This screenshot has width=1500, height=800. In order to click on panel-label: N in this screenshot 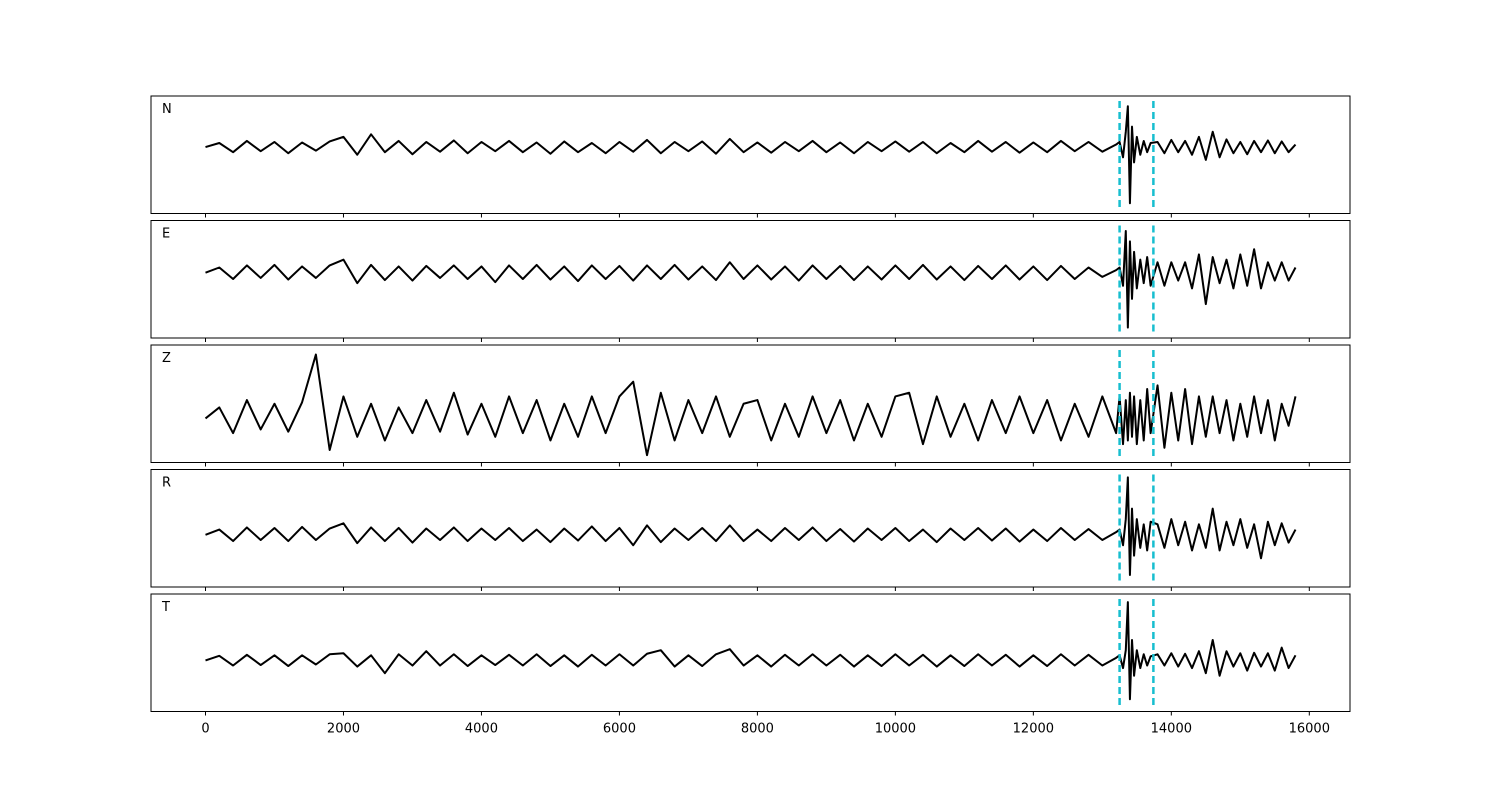, I will do `click(167, 109)`.